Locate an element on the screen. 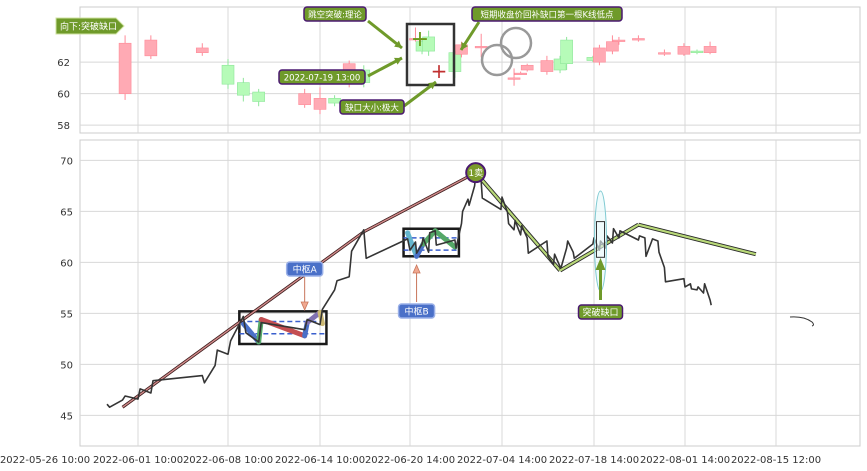  price-tail is located at coordinates (801, 321).